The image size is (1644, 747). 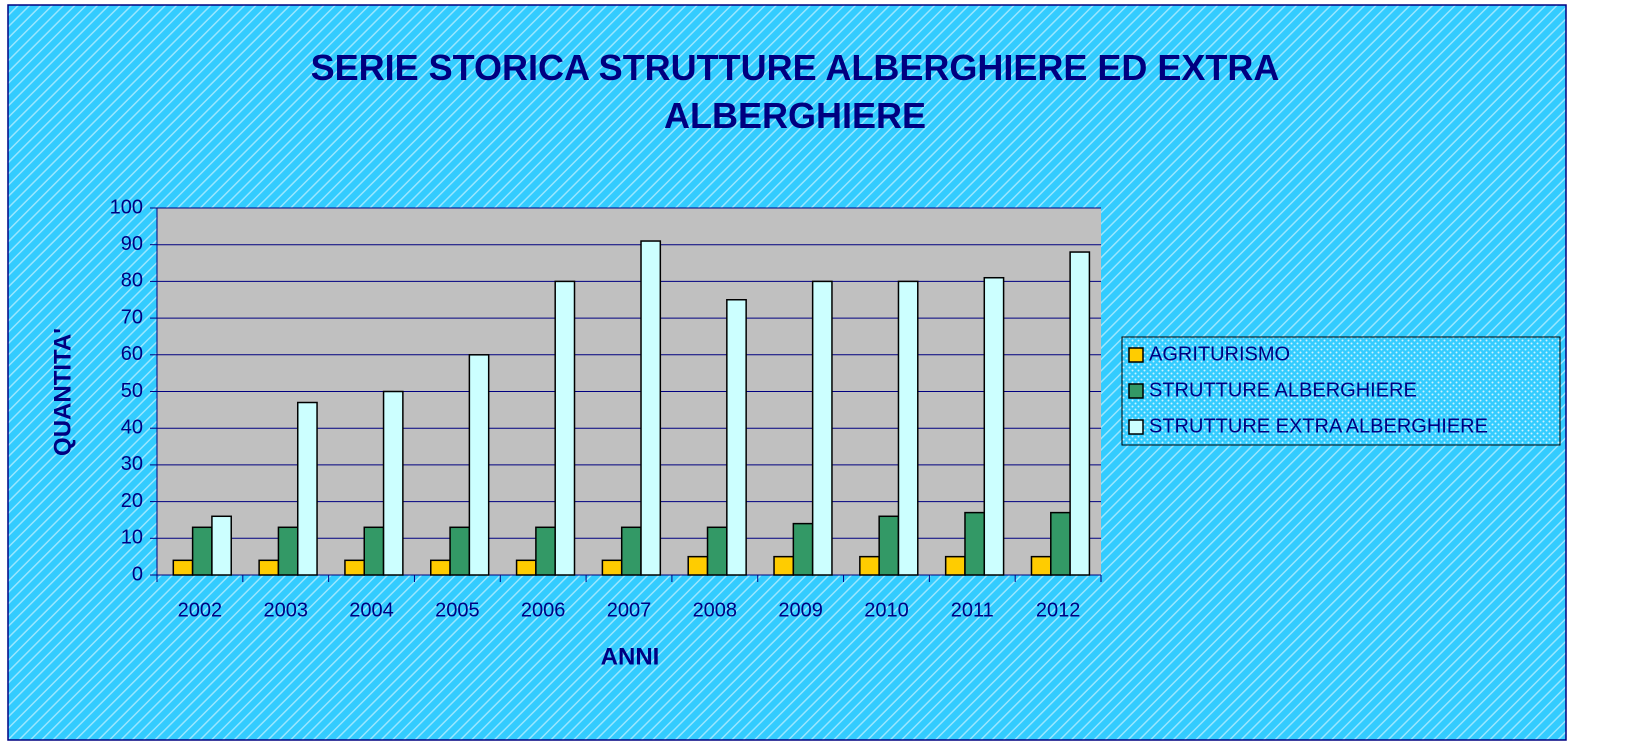 What do you see at coordinates (137, 574) in the screenshot?
I see `y-tick-label: 0` at bounding box center [137, 574].